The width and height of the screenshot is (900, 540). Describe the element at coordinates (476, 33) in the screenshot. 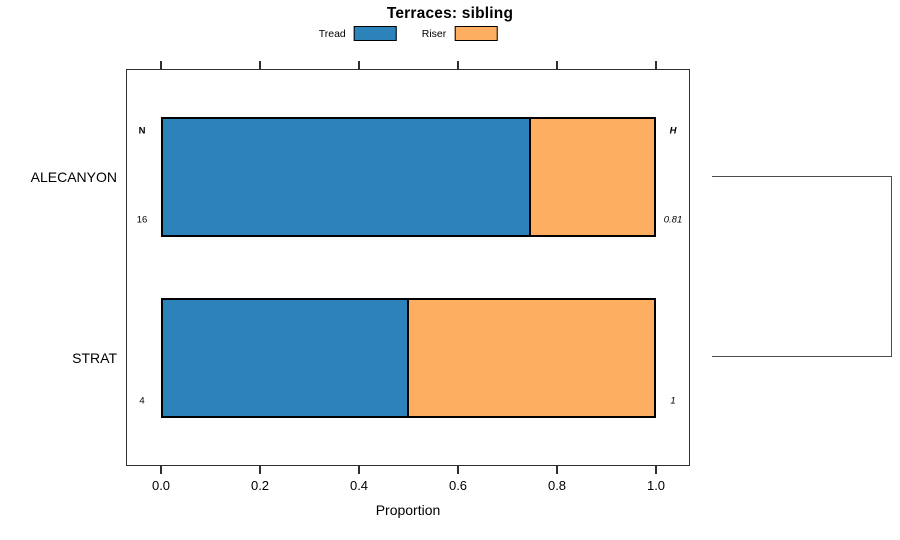

I see `riser-swatch-icon` at that location.